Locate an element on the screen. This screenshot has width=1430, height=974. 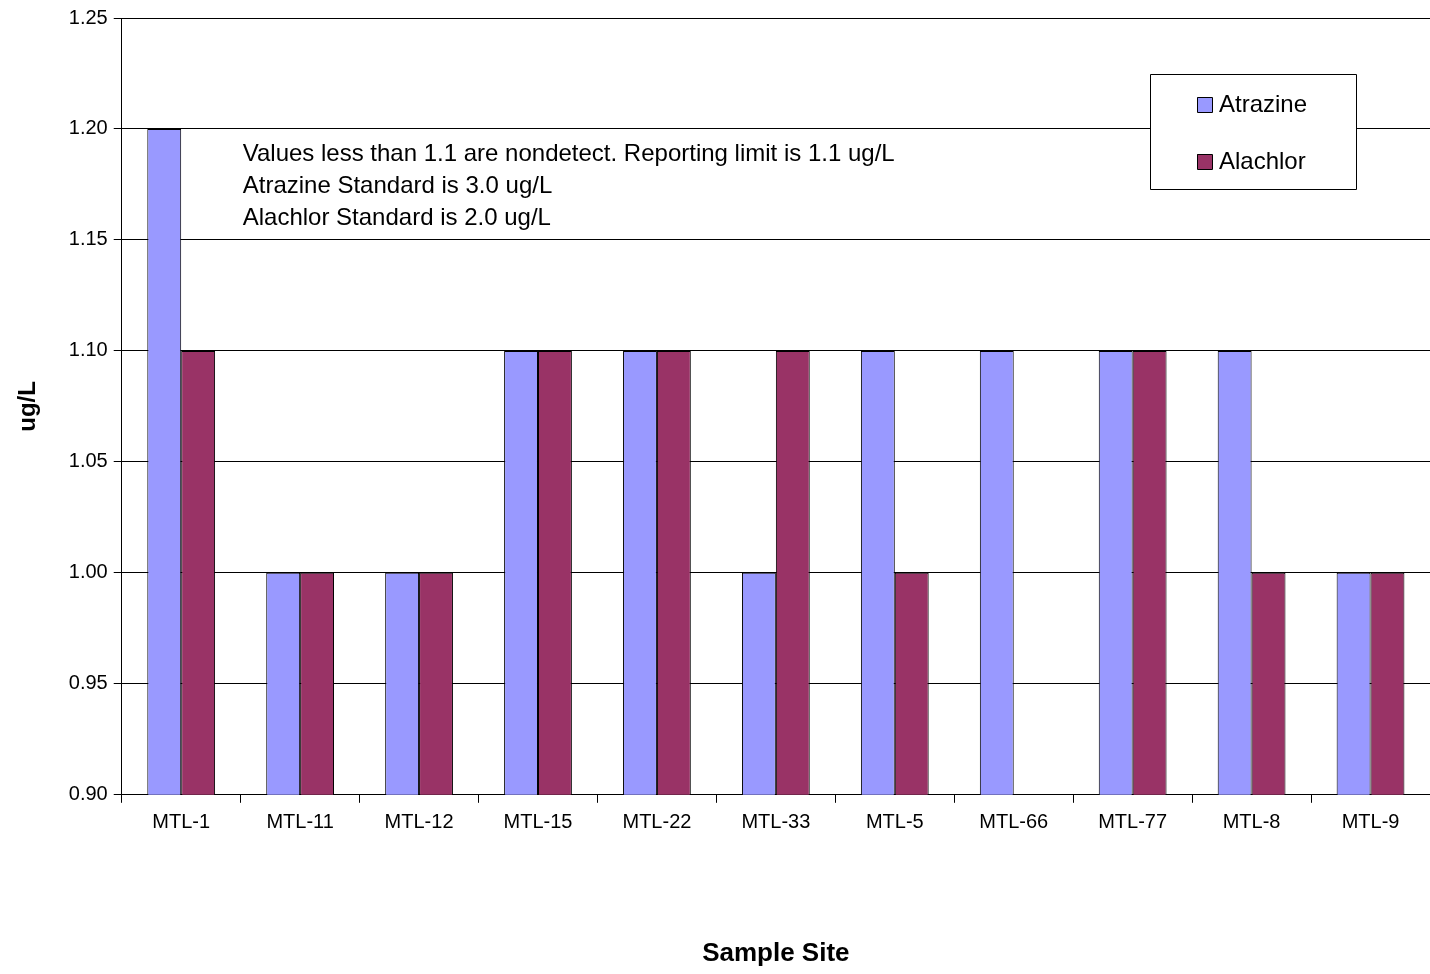
x-tick-label: MTL-9 is located at coordinates (1370, 821).